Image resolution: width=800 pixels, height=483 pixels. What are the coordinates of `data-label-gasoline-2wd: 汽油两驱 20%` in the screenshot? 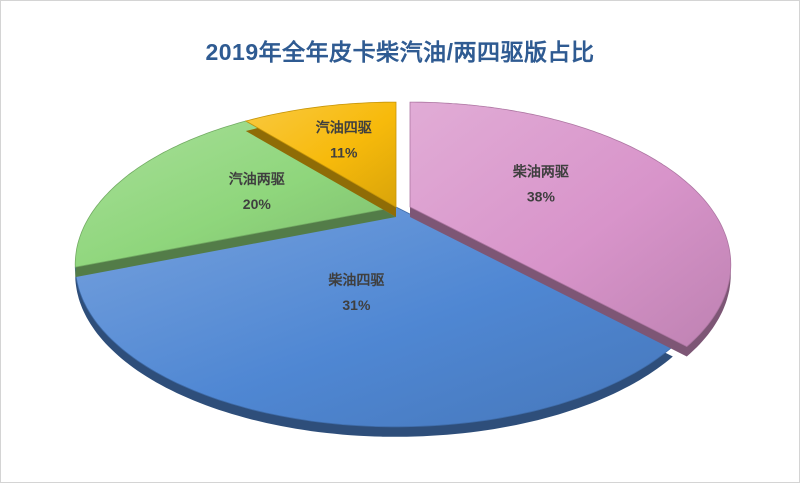 It's located at (257, 191).